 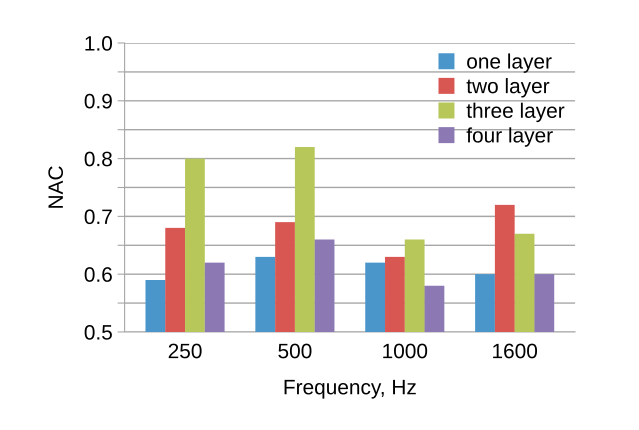 What do you see at coordinates (98, 159) in the screenshot?
I see `y-tick-label: 0.8` at bounding box center [98, 159].